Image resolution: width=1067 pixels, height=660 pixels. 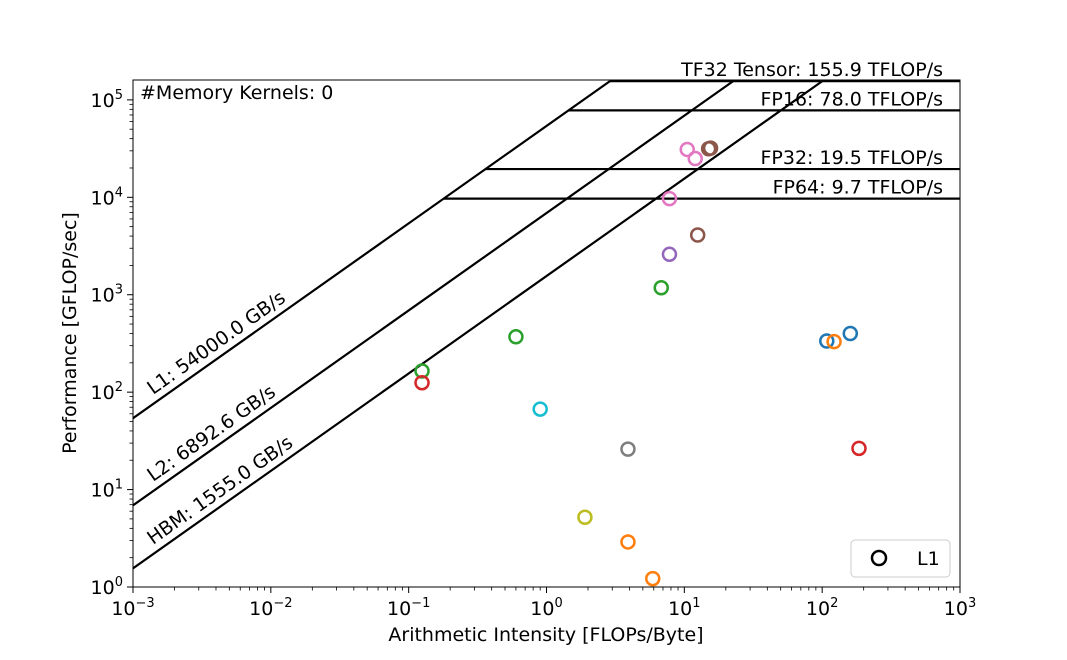 What do you see at coordinates (811, 70) in the screenshot?
I see `compute-ceiling-label: TF32 Tensor: 155.9 TFLOP/s` at bounding box center [811, 70].